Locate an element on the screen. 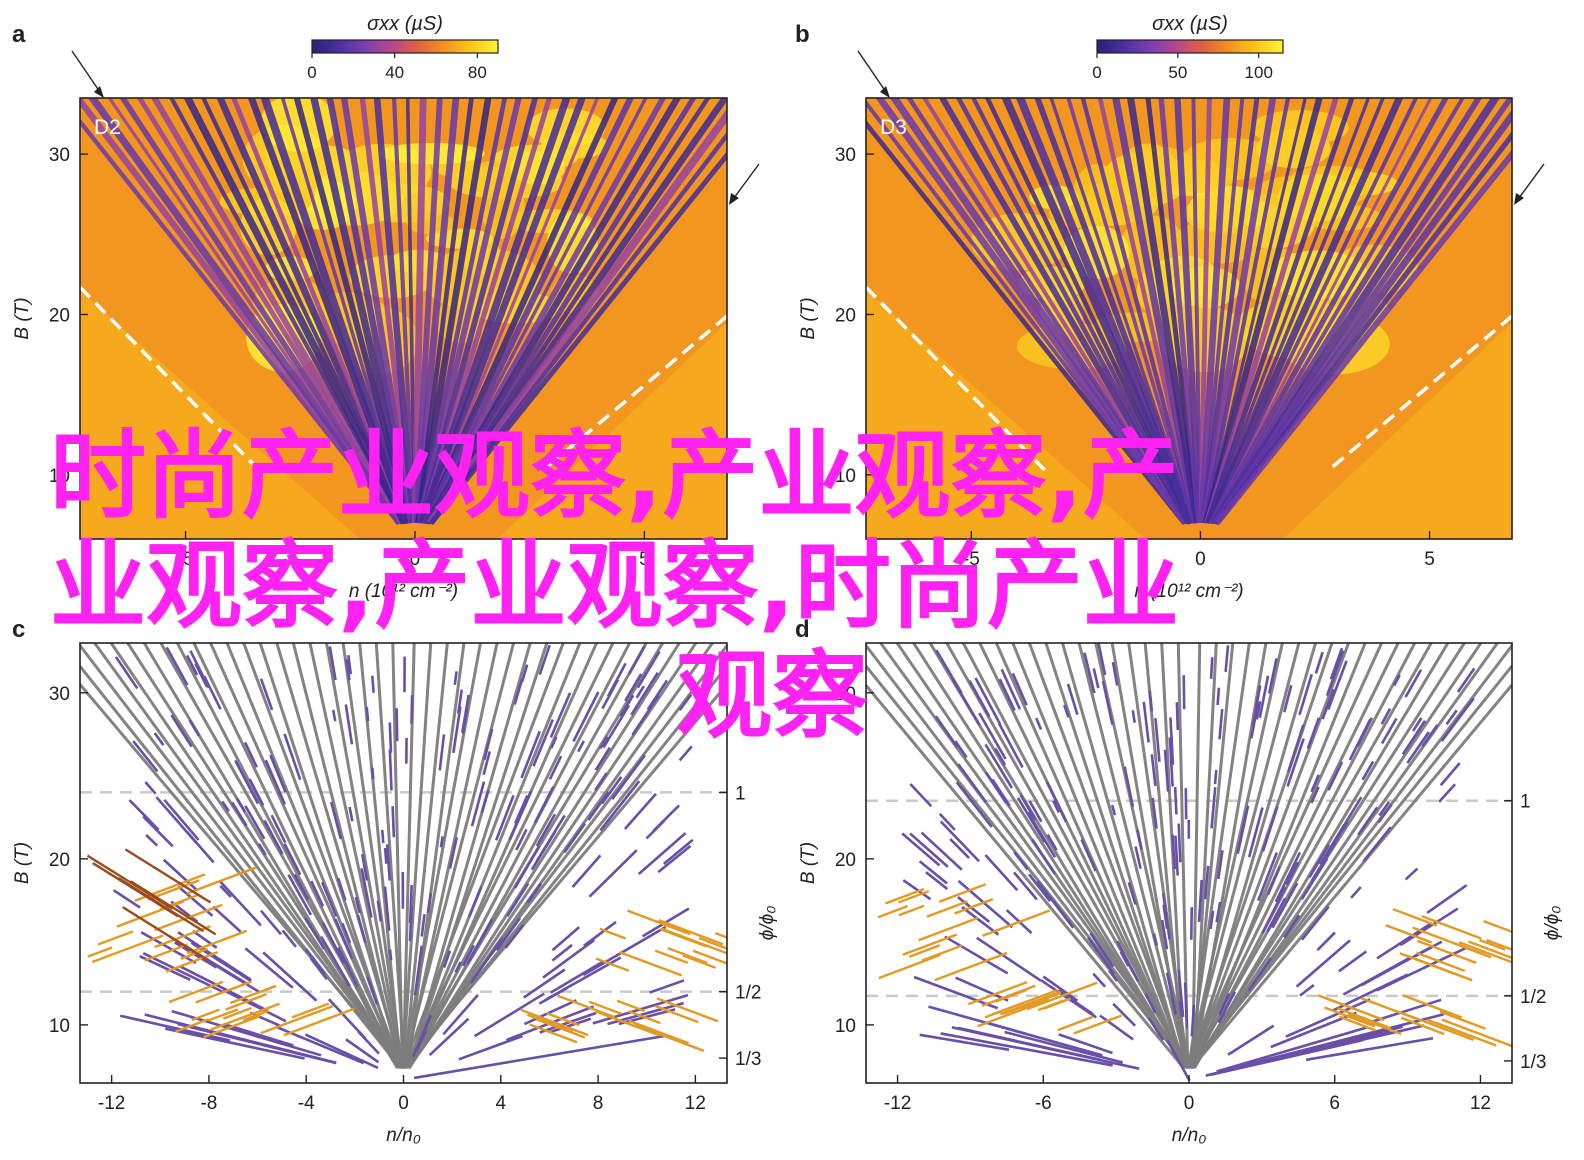 The image size is (1584, 1160). colorbar-bar is located at coordinates (1190, 46).